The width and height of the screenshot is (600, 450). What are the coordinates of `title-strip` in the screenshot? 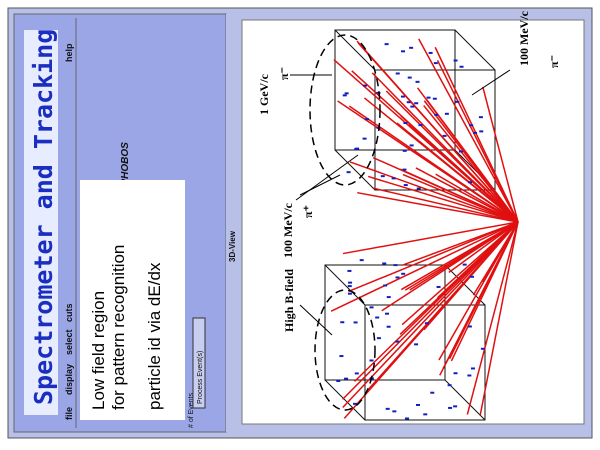 It's located at (41, 222).